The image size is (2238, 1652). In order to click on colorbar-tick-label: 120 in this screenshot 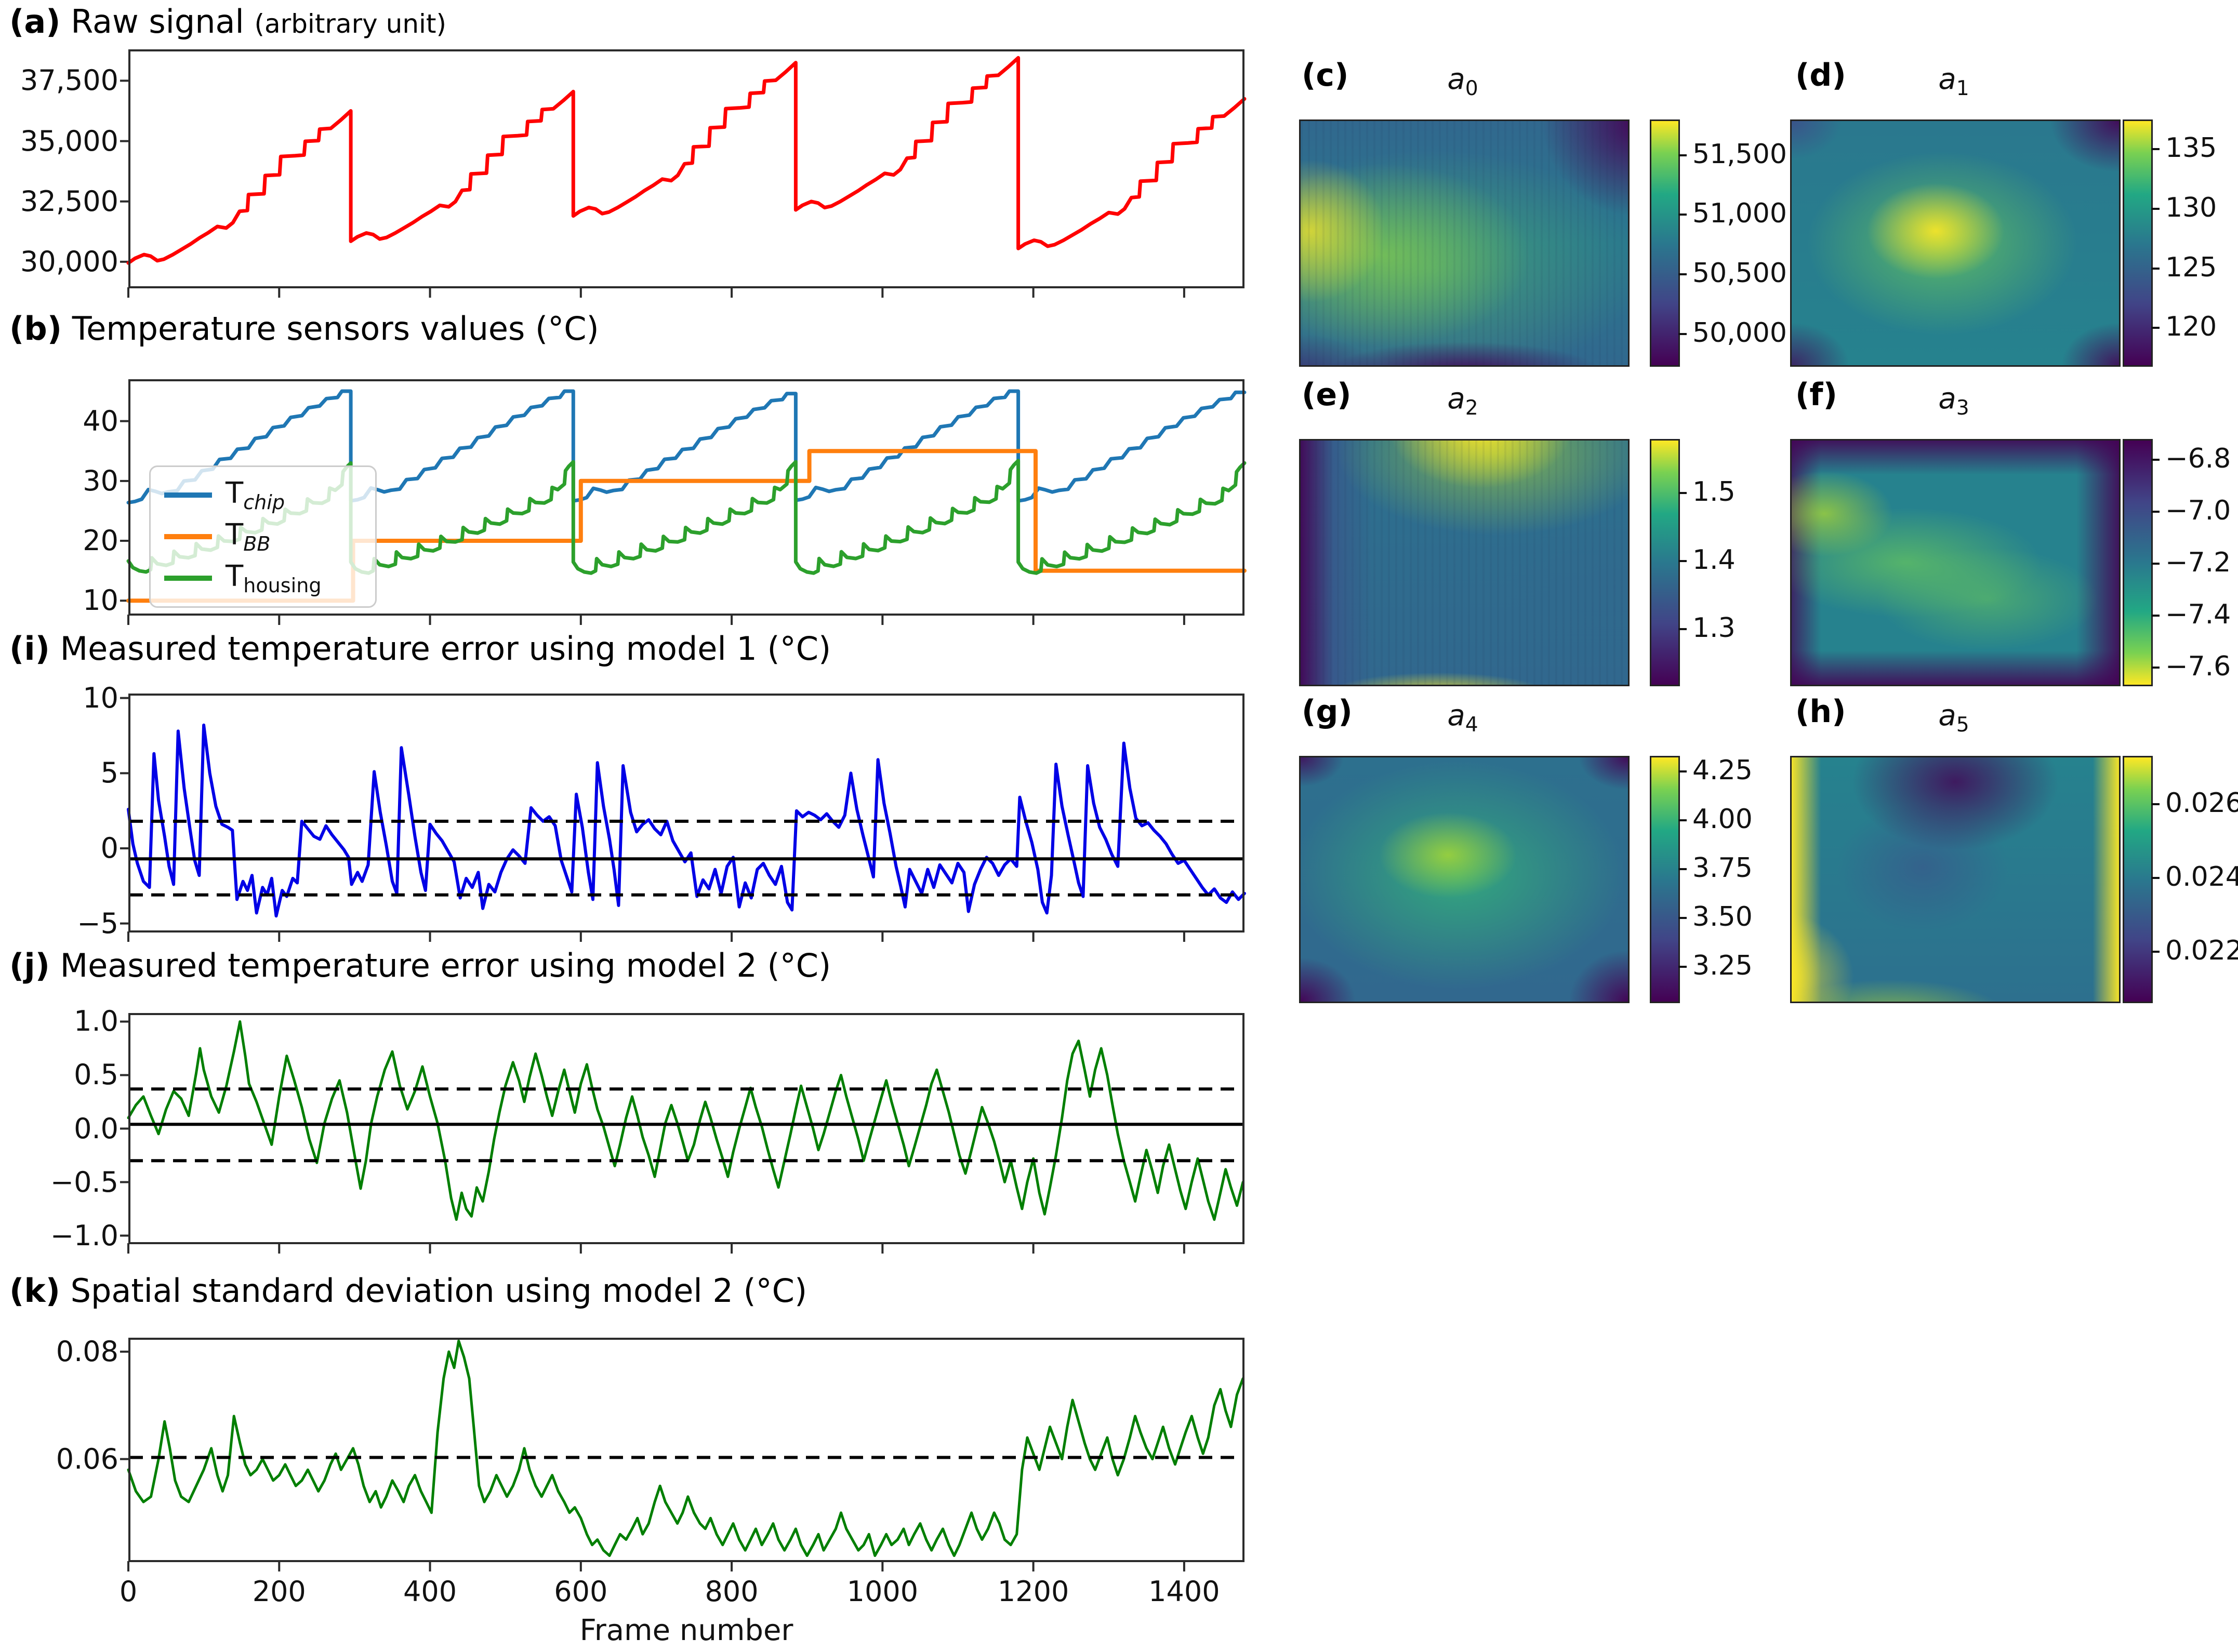, I will do `click(2191, 327)`.